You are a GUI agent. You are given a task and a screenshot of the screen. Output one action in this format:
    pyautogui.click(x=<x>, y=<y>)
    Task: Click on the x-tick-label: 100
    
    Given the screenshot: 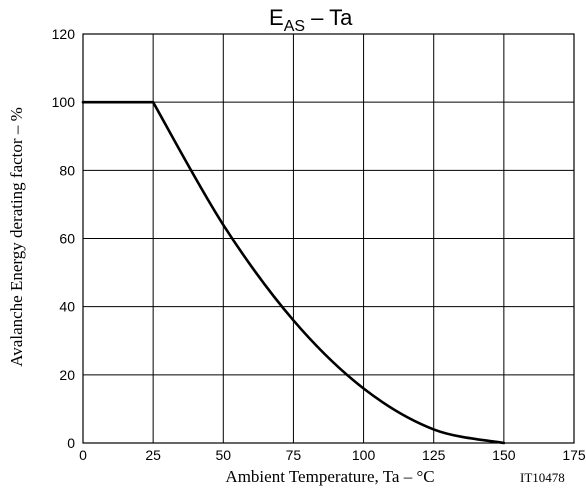 What is the action you would take?
    pyautogui.click(x=364, y=455)
    